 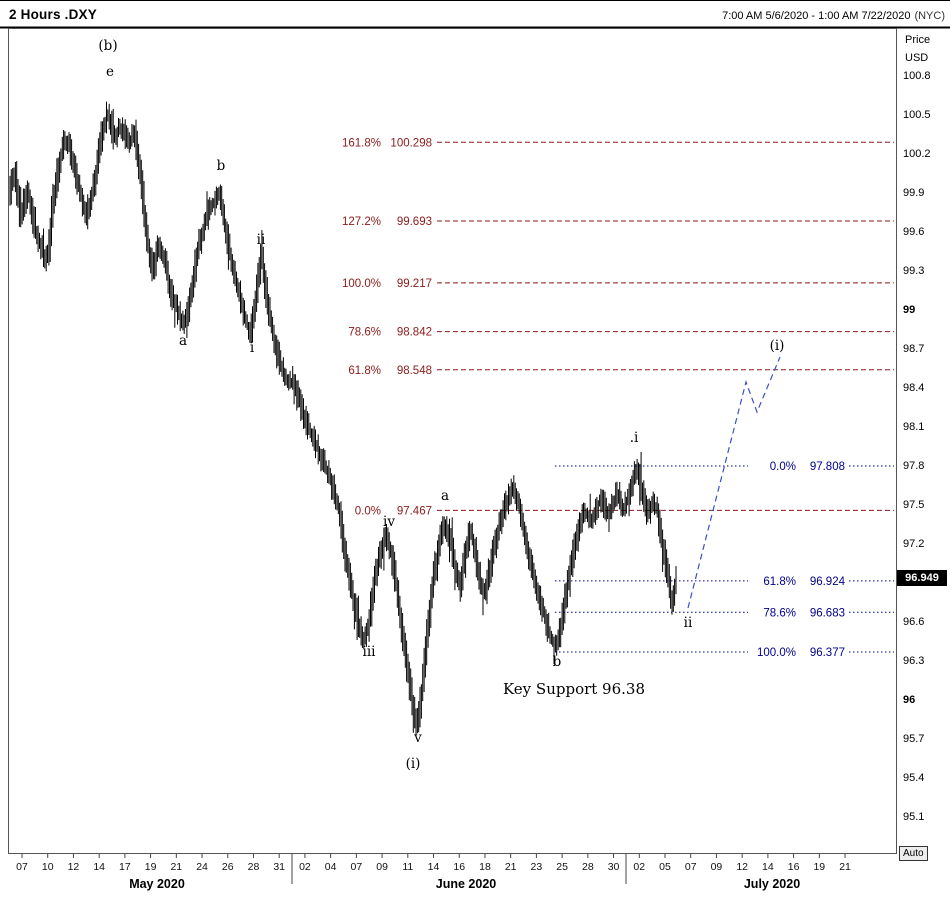 What do you see at coordinates (922, 577) in the screenshot?
I see `last-price-tag: 96.949` at bounding box center [922, 577].